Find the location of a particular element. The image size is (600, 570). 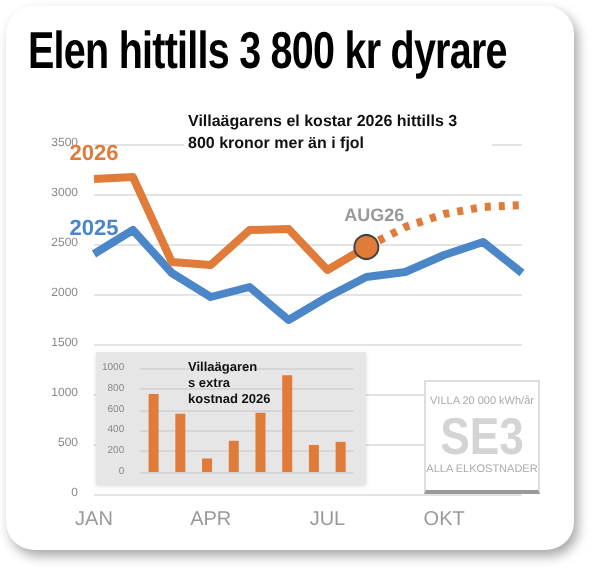

x-tick-label: JUL is located at coordinates (328, 520).